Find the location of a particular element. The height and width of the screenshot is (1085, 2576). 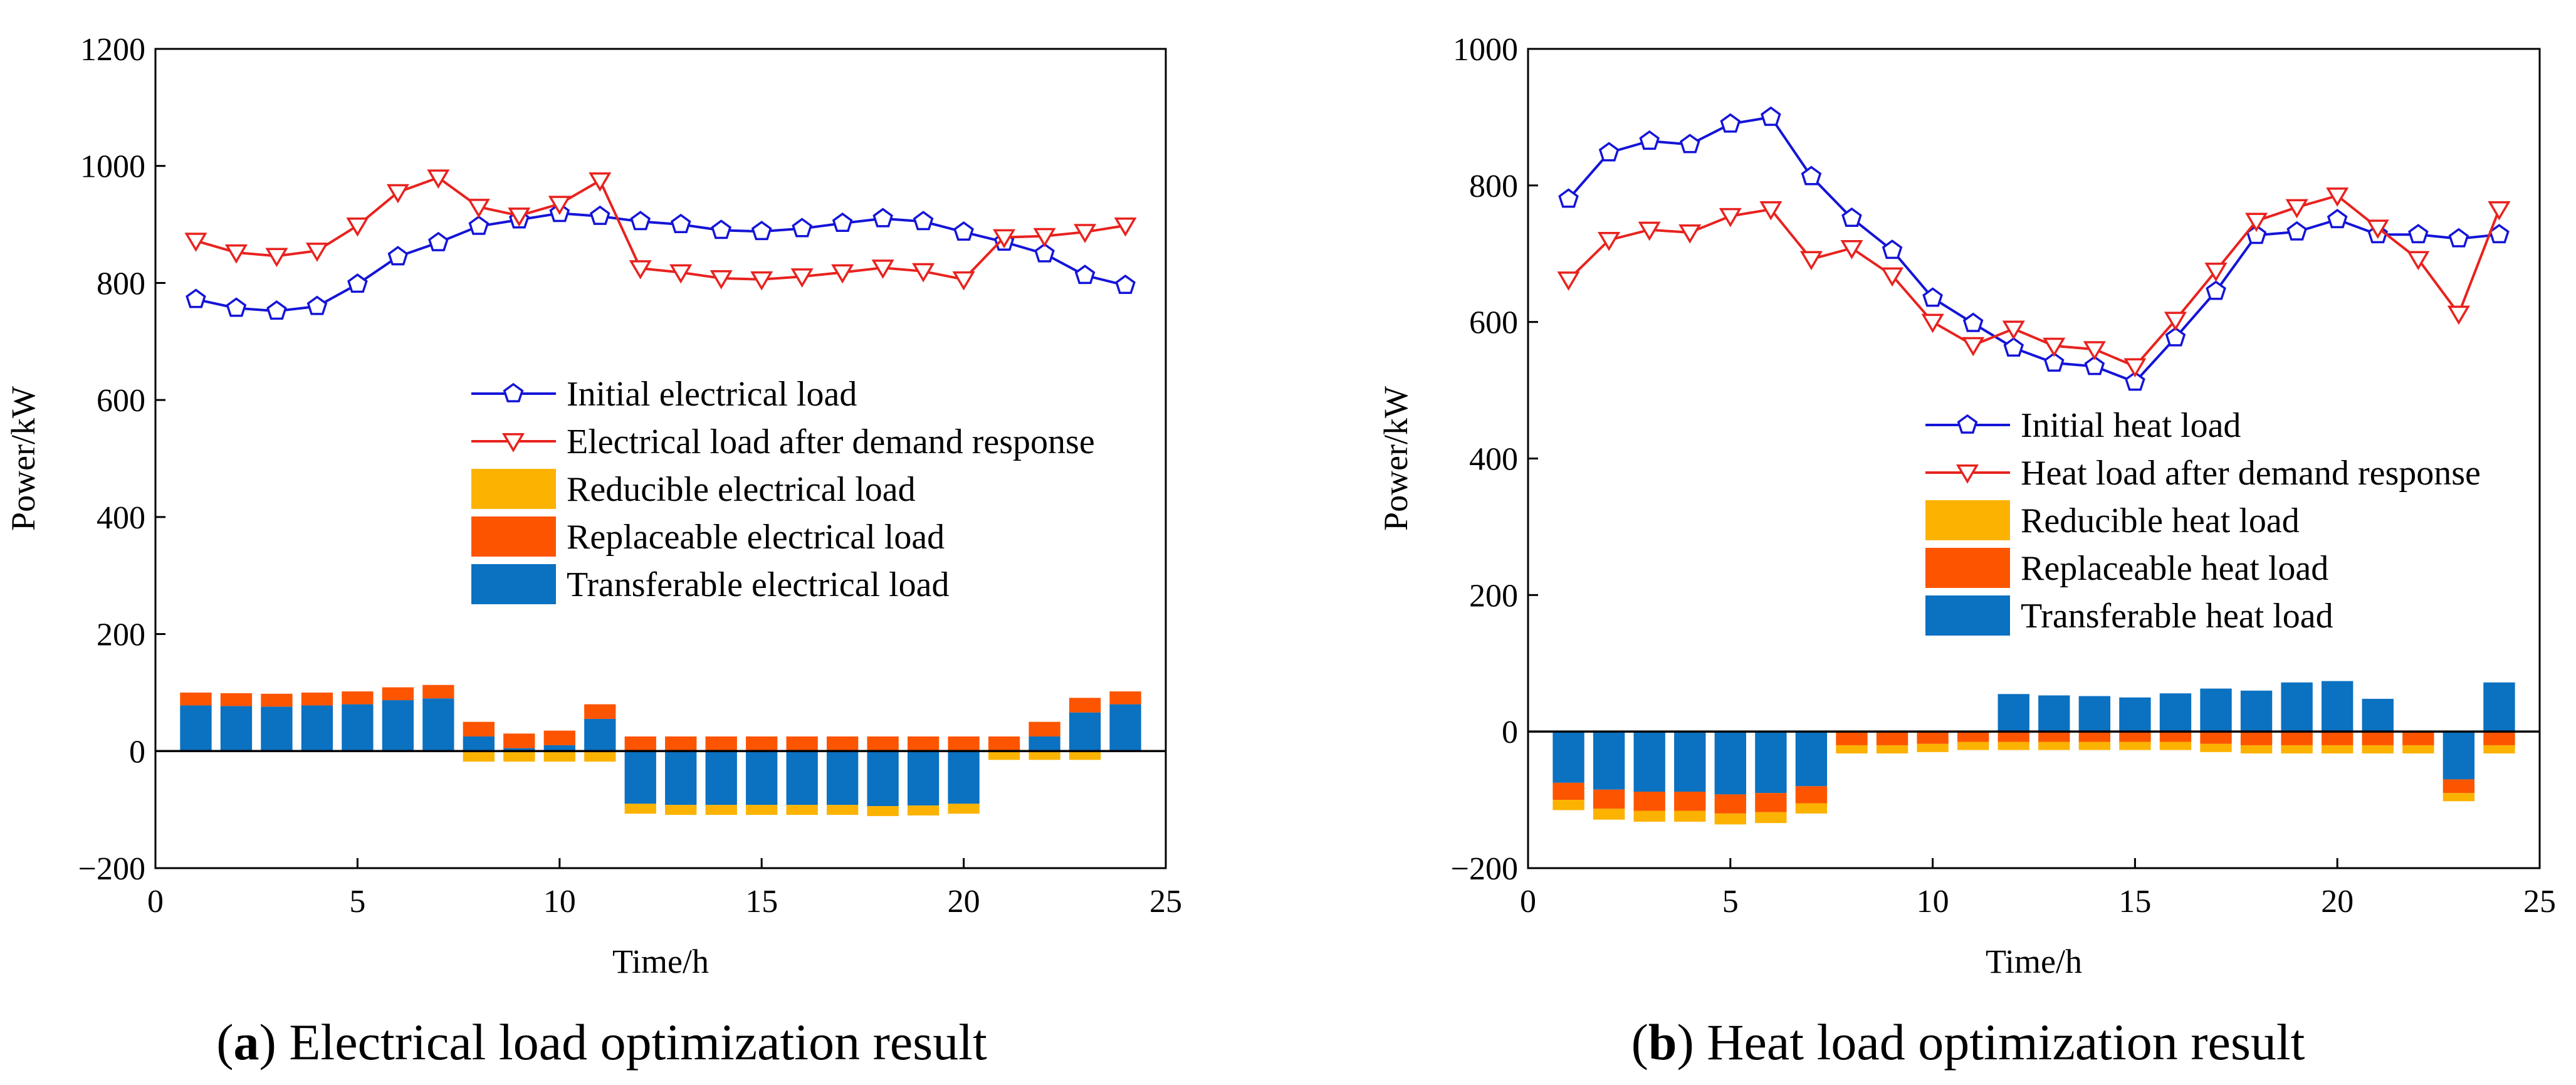

figure-caption: (b) Heat load optimization result is located at coordinates (1968, 1042).